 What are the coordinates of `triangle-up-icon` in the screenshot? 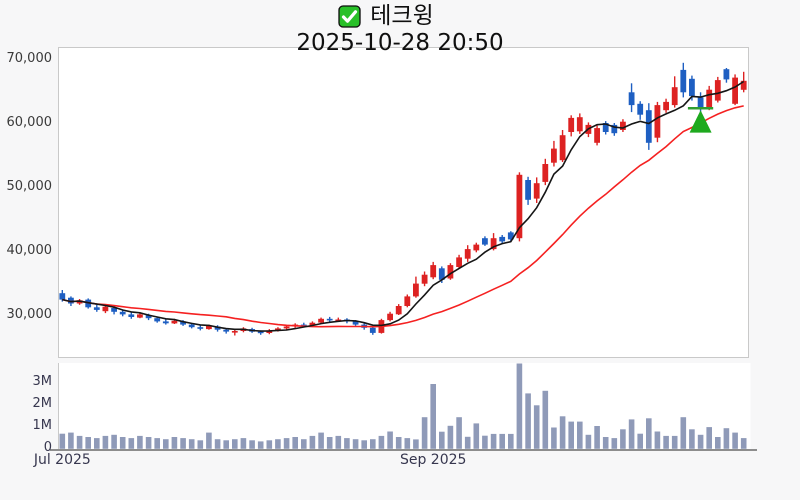 It's located at (700, 121).